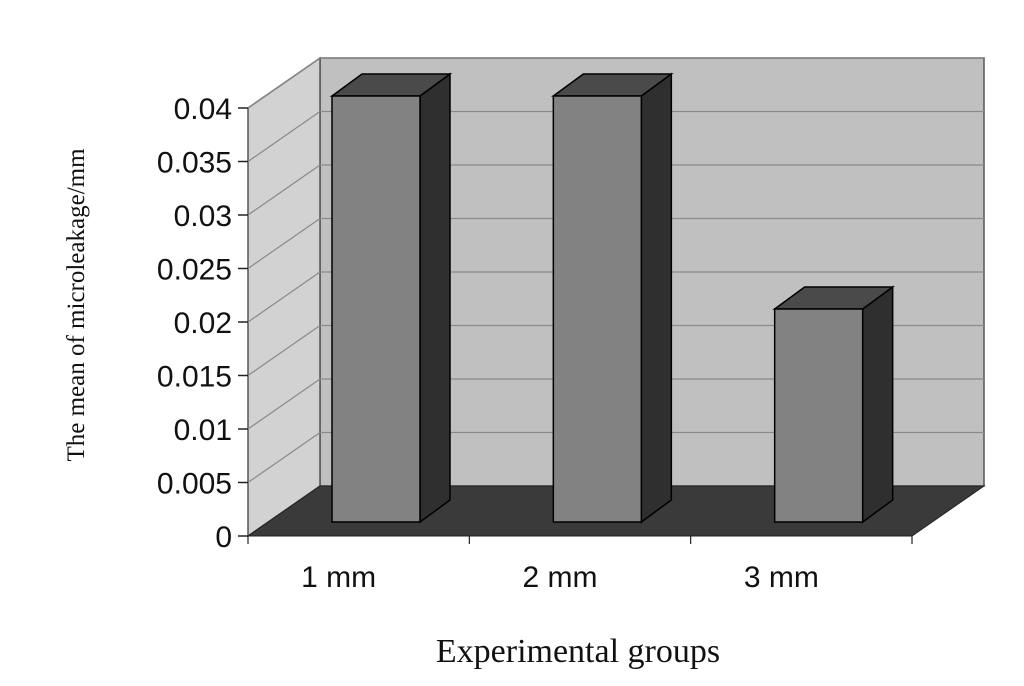 The width and height of the screenshot is (1024, 686). What do you see at coordinates (560, 577) in the screenshot?
I see `x-tick-label: 2 mm` at bounding box center [560, 577].